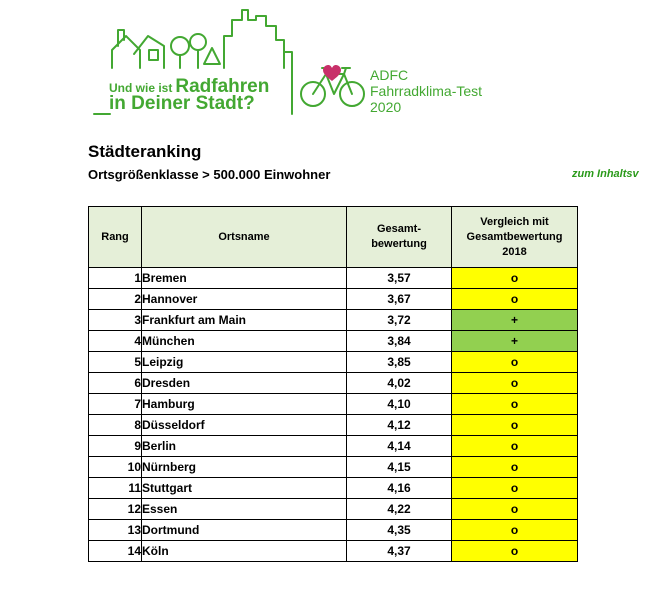 Image resolution: width=660 pixels, height=600 pixels. What do you see at coordinates (115, 509) in the screenshot?
I see `rank-cell: 12` at bounding box center [115, 509].